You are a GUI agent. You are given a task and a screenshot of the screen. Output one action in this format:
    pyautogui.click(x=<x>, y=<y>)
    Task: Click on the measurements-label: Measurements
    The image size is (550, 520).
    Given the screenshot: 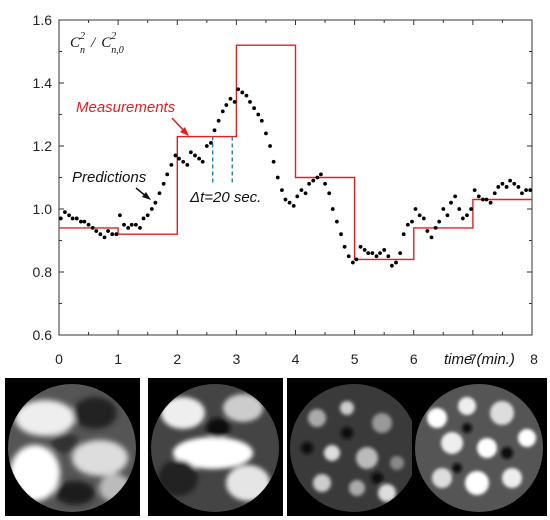 What is the action you would take?
    pyautogui.click(x=126, y=107)
    